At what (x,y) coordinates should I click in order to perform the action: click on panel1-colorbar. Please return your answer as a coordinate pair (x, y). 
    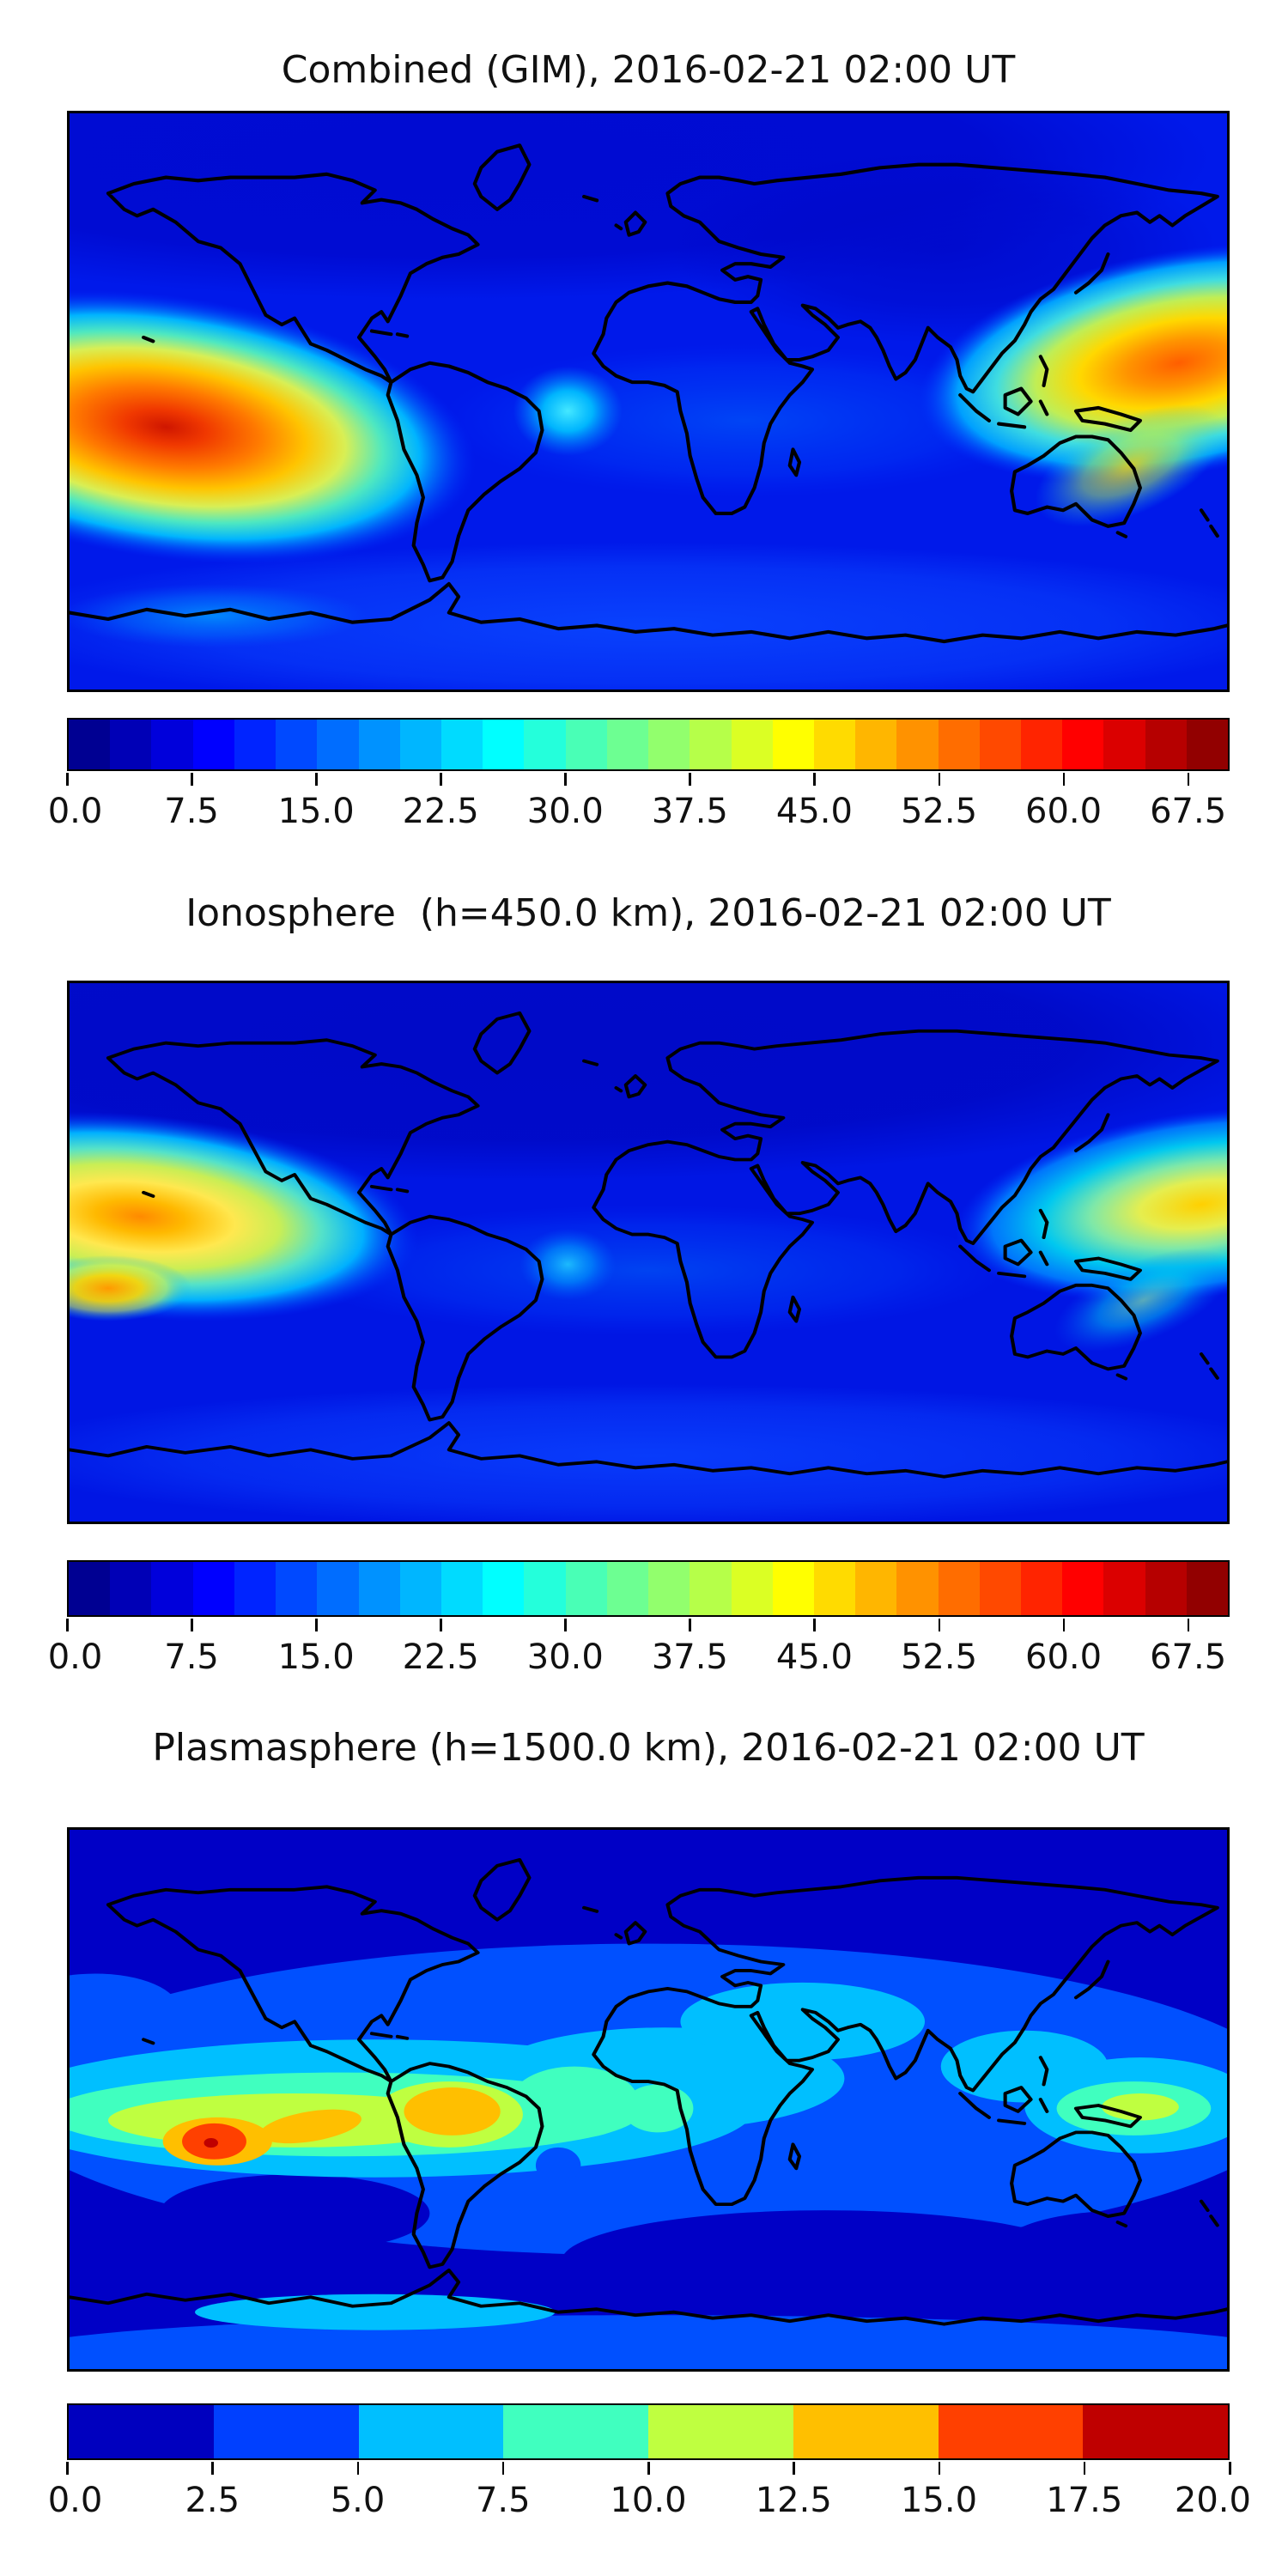
    Looking at the image, I should click on (649, 744).